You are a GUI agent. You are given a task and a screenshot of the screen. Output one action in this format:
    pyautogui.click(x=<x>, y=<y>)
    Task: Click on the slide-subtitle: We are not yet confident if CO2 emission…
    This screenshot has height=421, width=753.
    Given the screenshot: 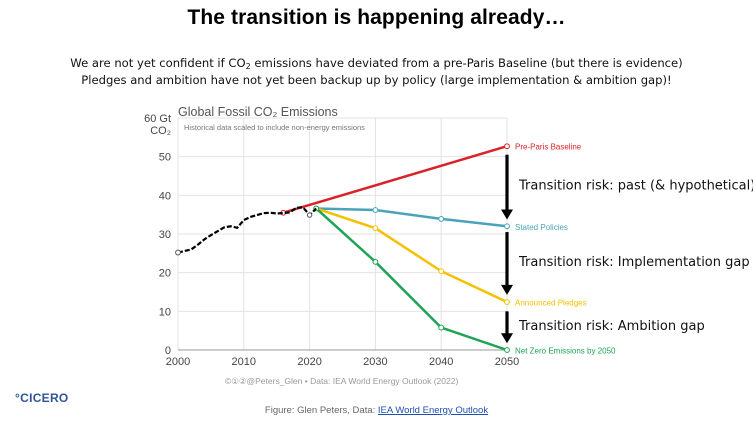 What is the action you would take?
    pyautogui.click(x=376, y=72)
    